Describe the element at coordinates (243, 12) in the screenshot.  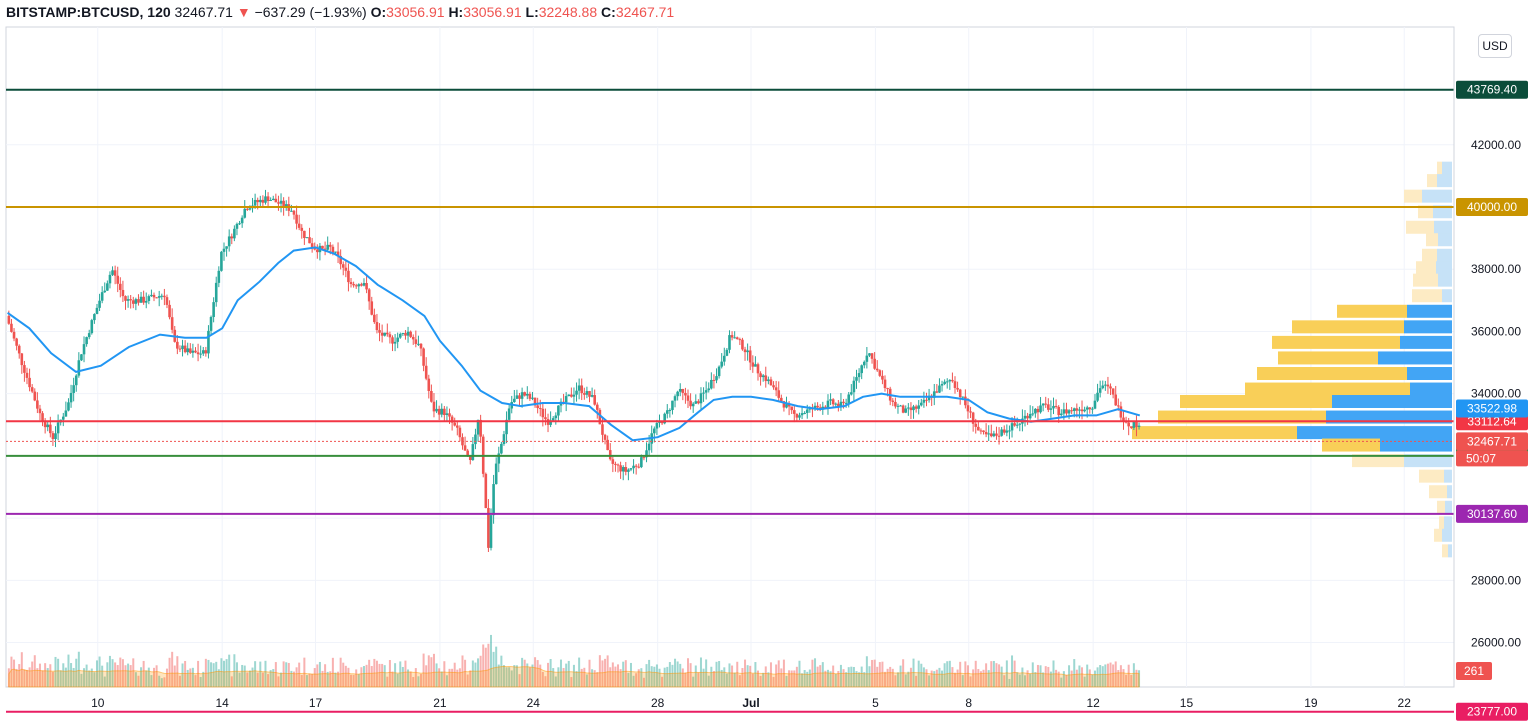
I see `change-down-icon: ▼` at that location.